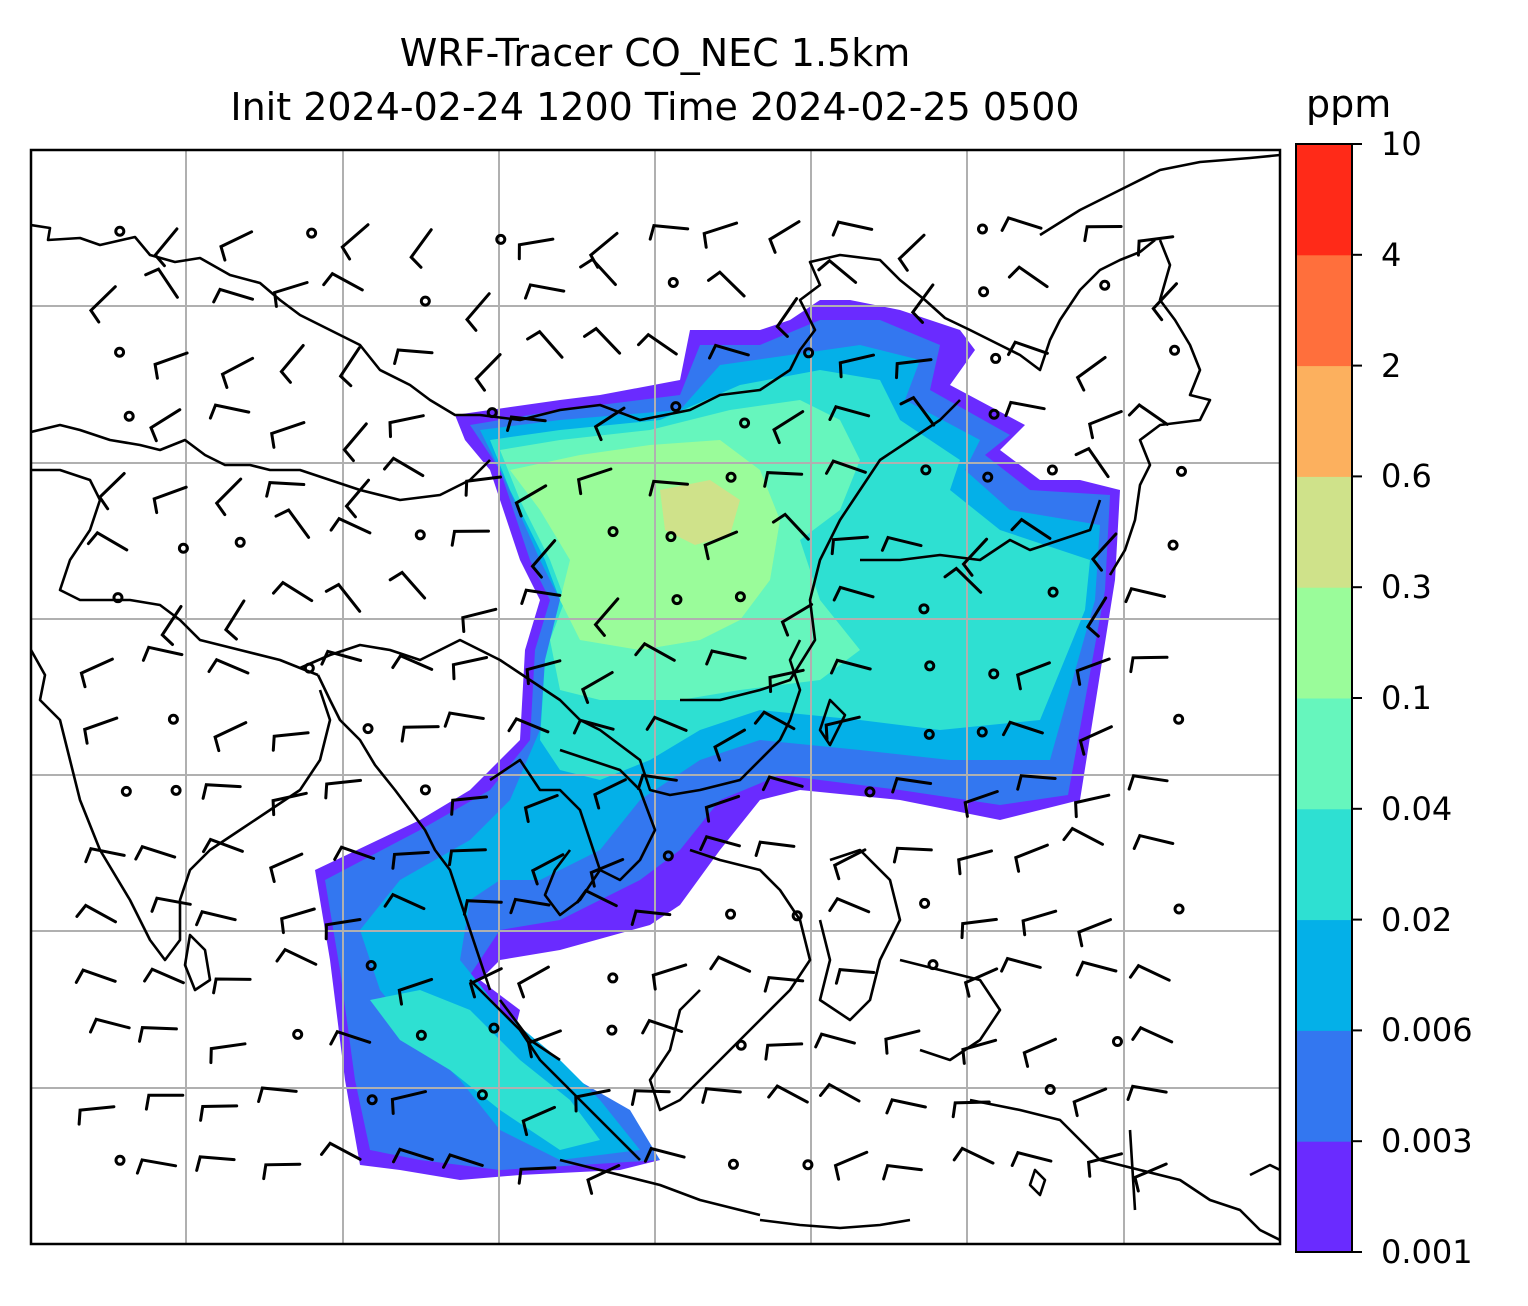 The width and height of the screenshot is (1528, 1306). What do you see at coordinates (1349, 104) in the screenshot?
I see `colorbar-unit: ppm` at bounding box center [1349, 104].